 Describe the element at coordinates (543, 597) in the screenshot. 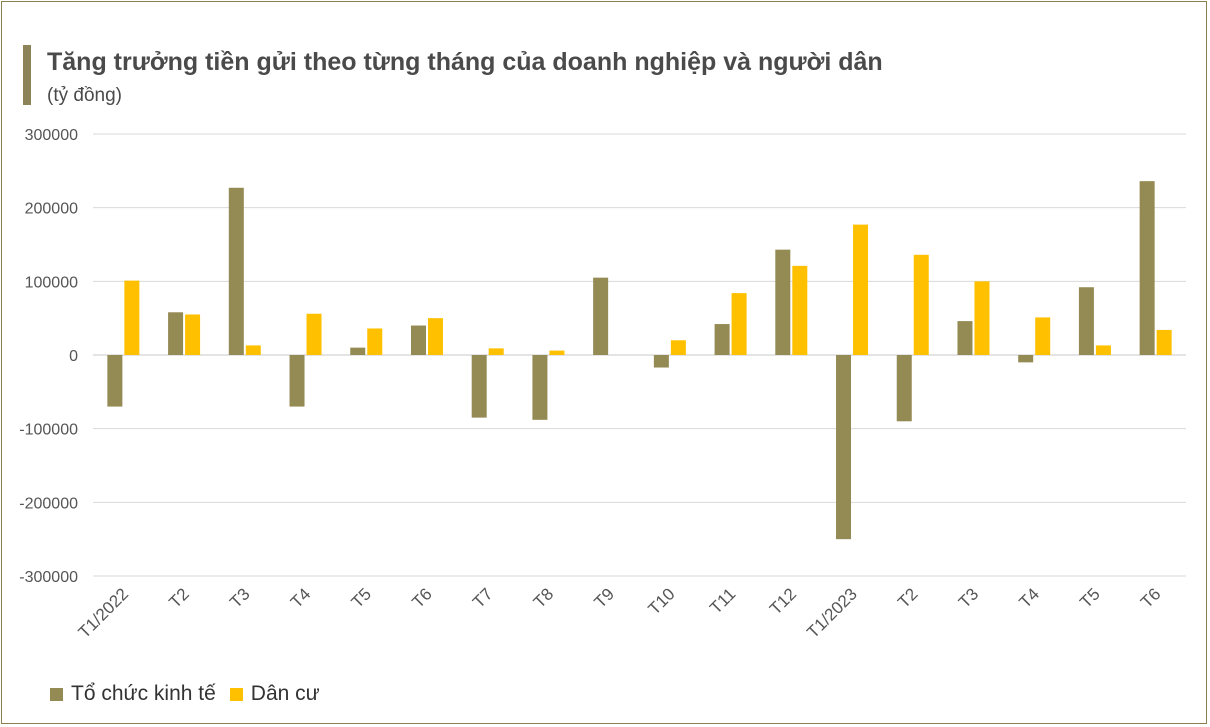

I see `x-tick-label: T8` at that location.